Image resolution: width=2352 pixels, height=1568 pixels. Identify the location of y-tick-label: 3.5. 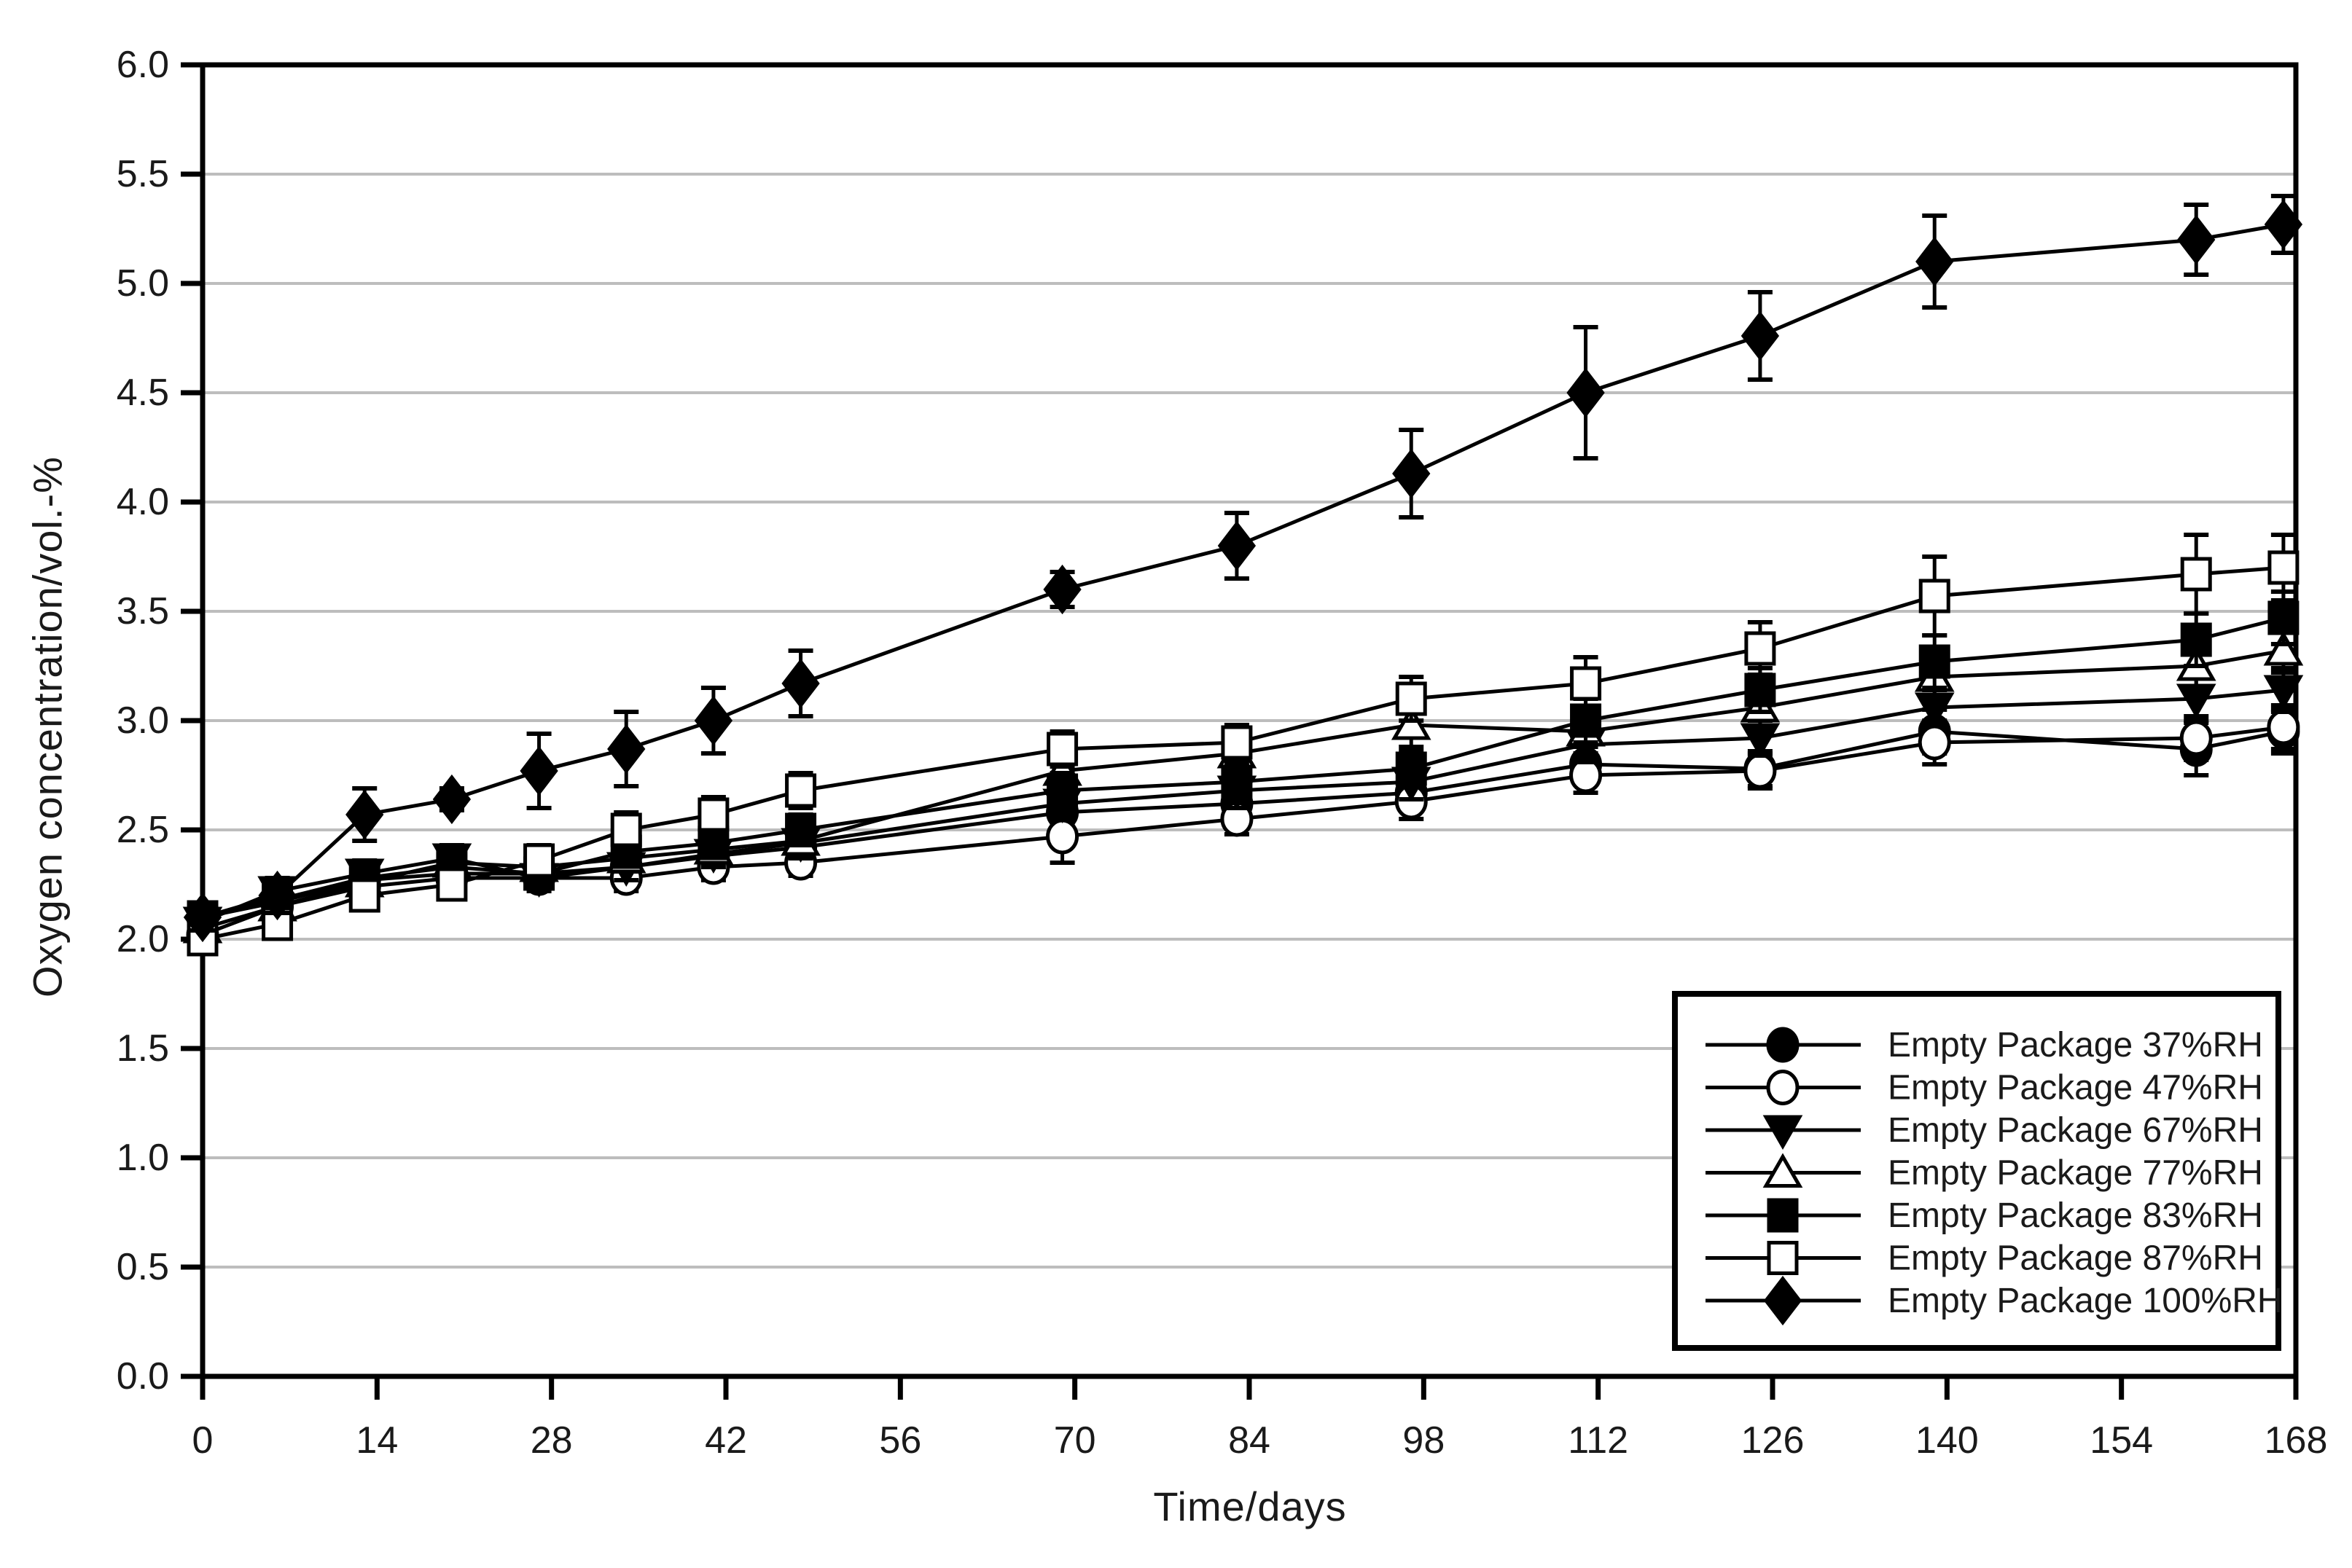
(143, 611).